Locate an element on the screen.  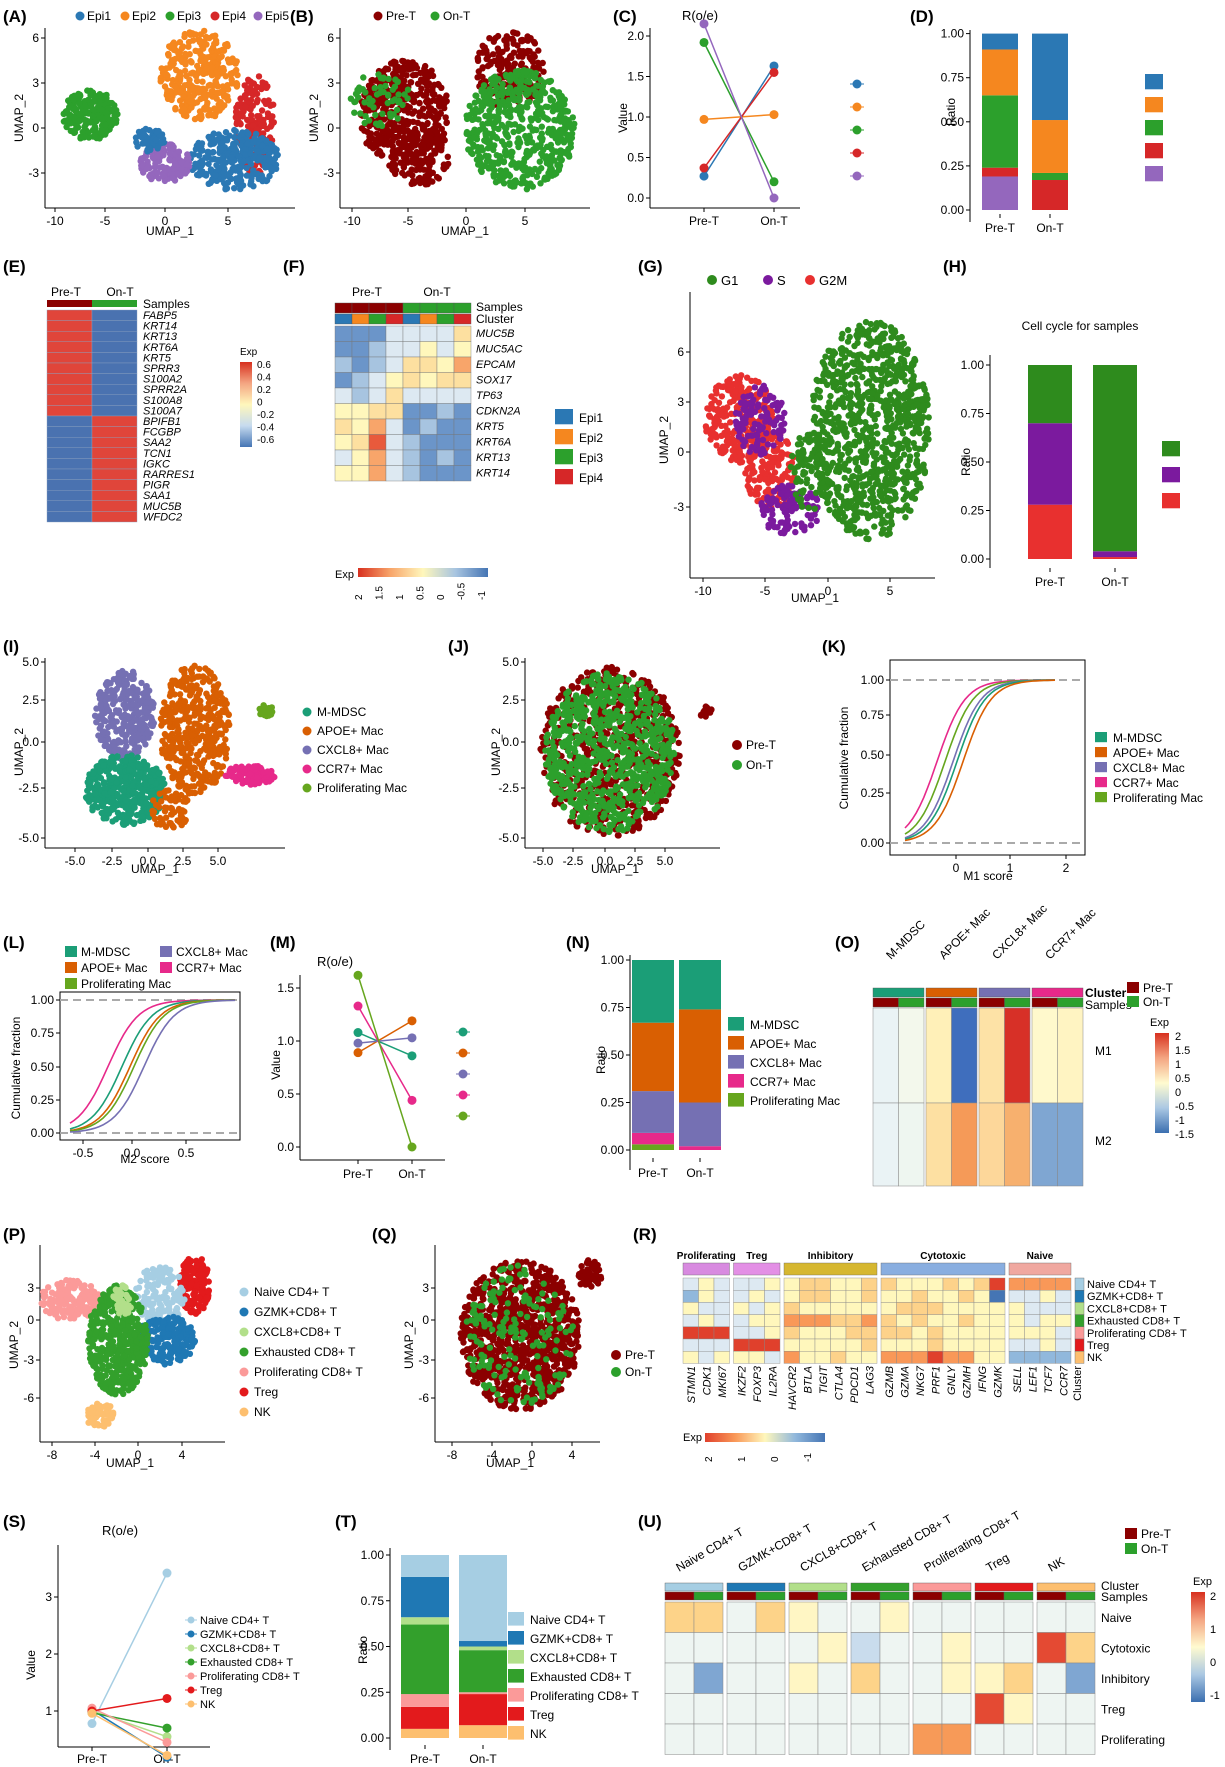
panel-label-H: (H) is located at coordinates (955, 266).